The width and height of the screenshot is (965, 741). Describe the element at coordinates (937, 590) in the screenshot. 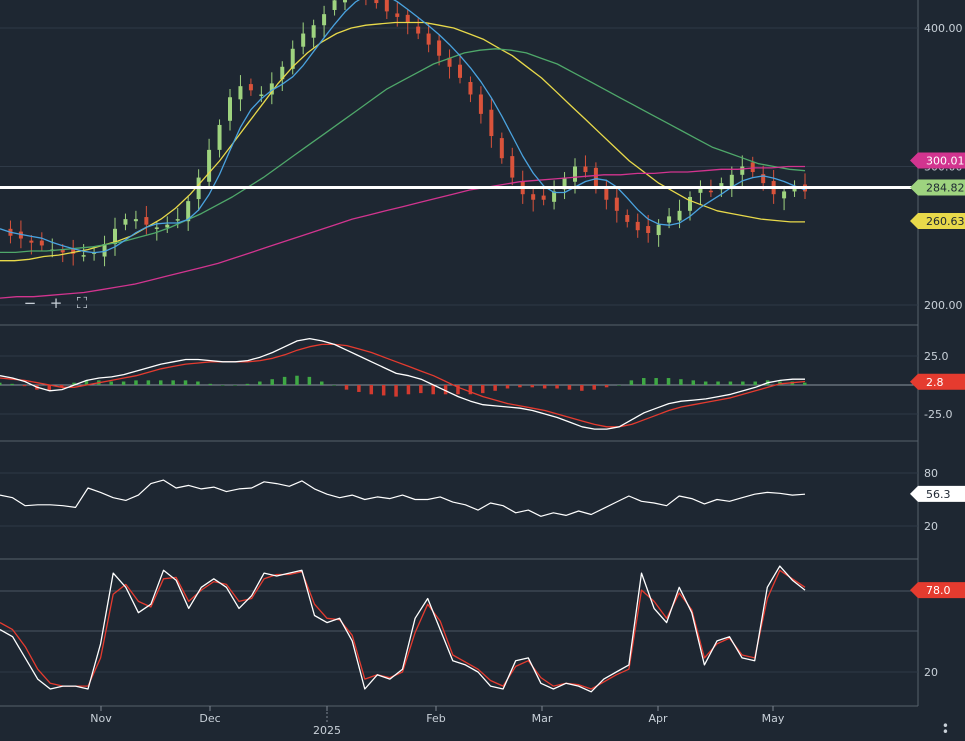

I see `marker-stochastic: 78.0` at that location.